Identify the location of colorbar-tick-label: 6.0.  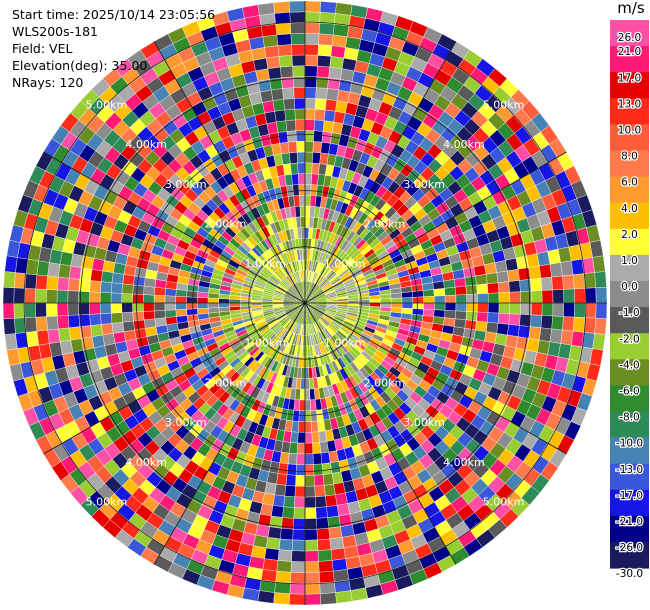
(629, 183).